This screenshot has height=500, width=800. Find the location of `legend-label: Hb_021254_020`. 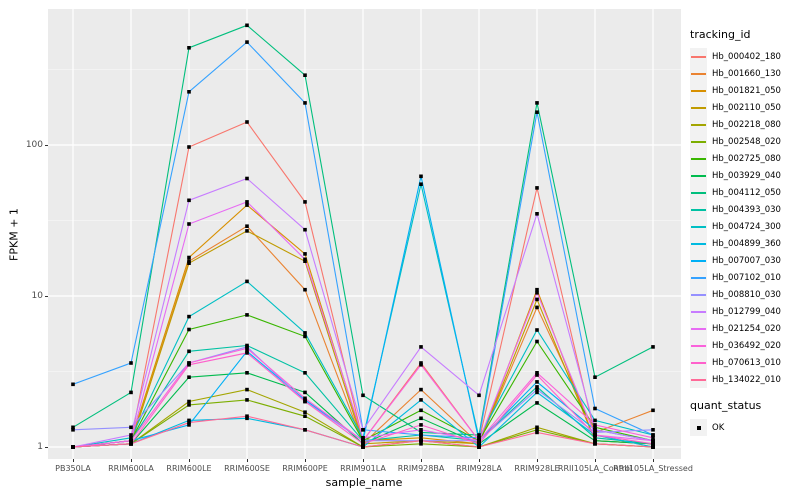

legend-label: Hb_021254_020 is located at coordinates (746, 328).